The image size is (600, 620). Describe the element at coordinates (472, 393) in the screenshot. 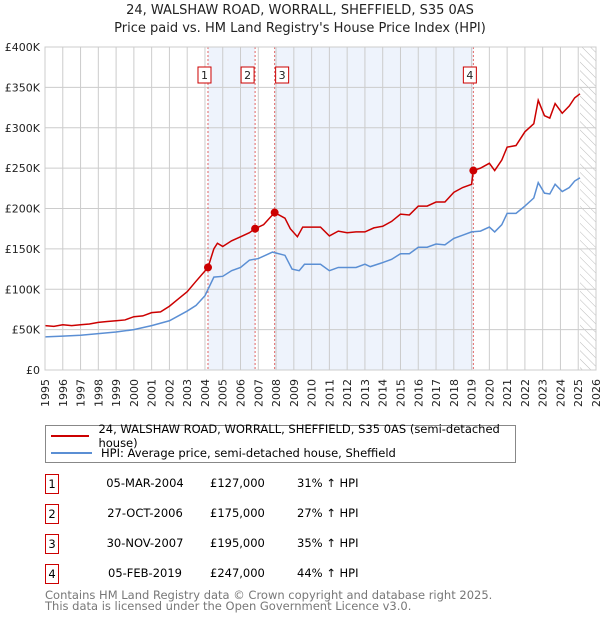

I see `x-tick-label: 2019` at that location.